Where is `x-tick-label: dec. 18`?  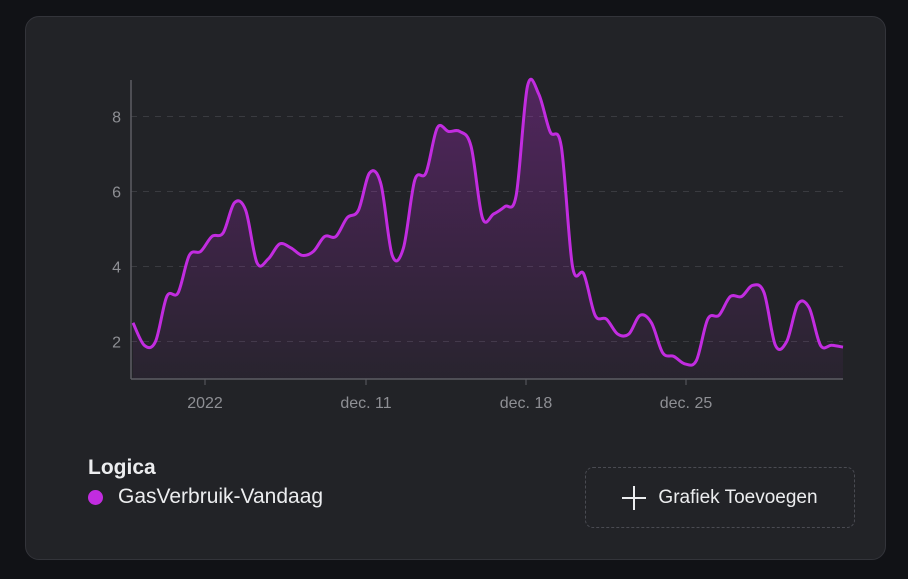
x-tick-label: dec. 18 is located at coordinates (526, 403).